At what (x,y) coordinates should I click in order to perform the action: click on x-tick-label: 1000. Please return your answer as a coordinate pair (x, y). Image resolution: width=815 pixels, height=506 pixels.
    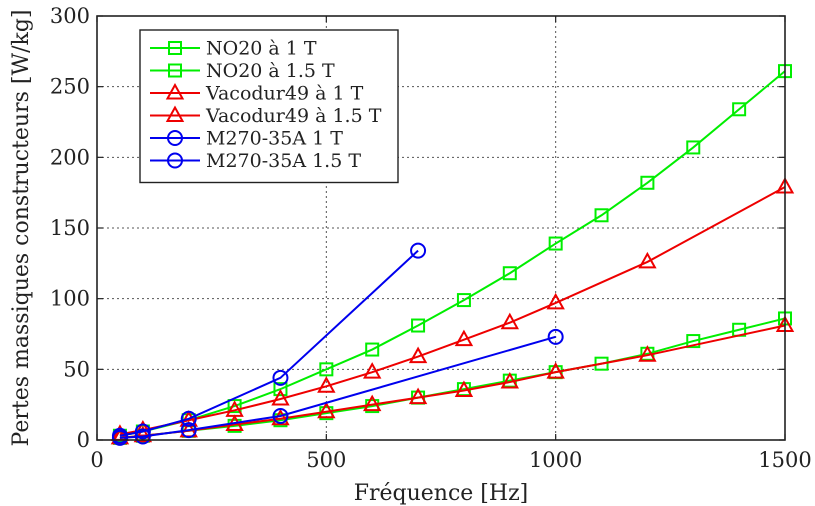
    Looking at the image, I should click on (555, 460).